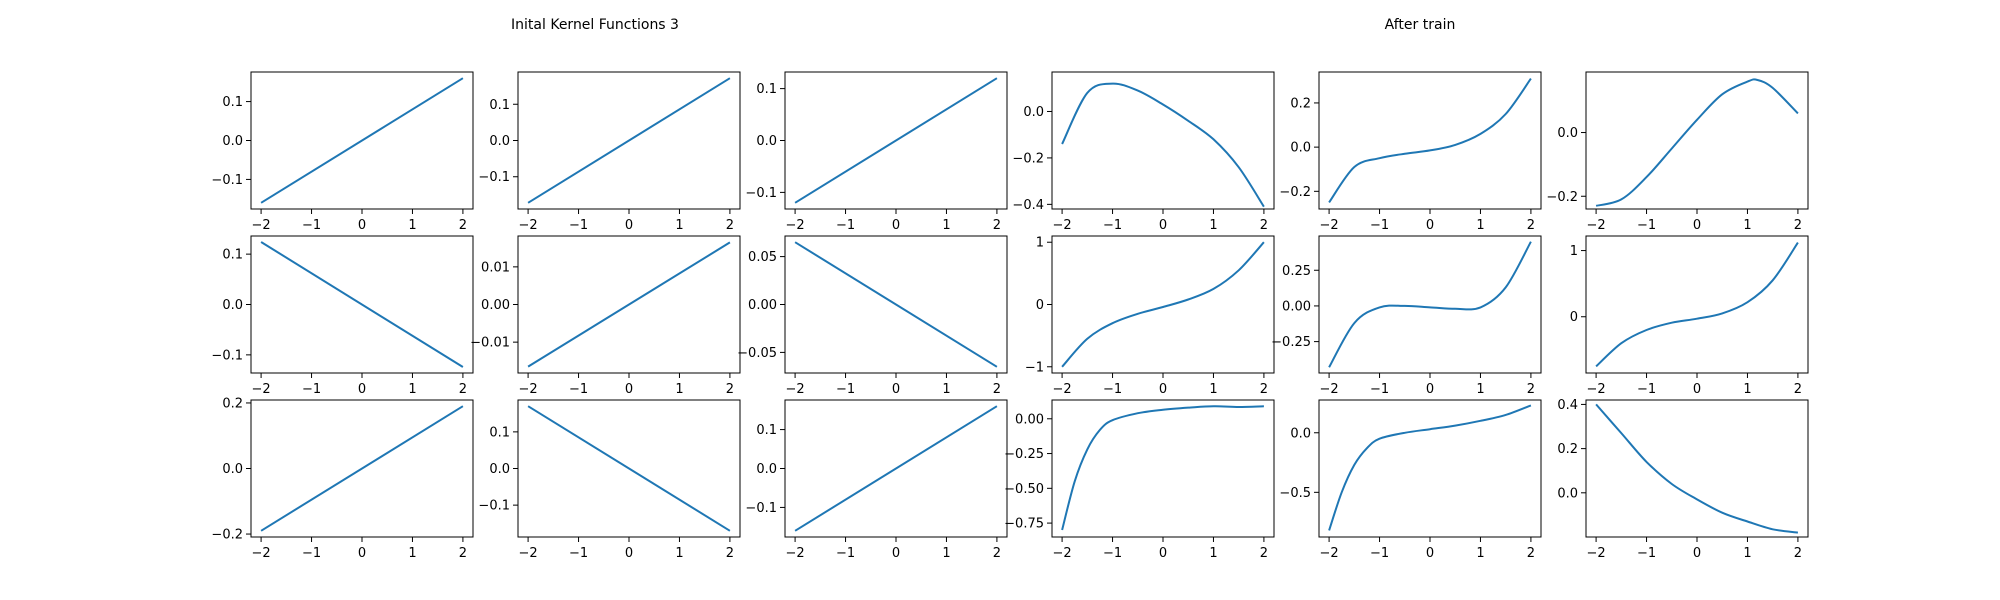  What do you see at coordinates (876, 152) in the screenshot?
I see `subplot-r0-c2: −2 −1 0 1 2 −0.1 0.0 0.1` at bounding box center [876, 152].